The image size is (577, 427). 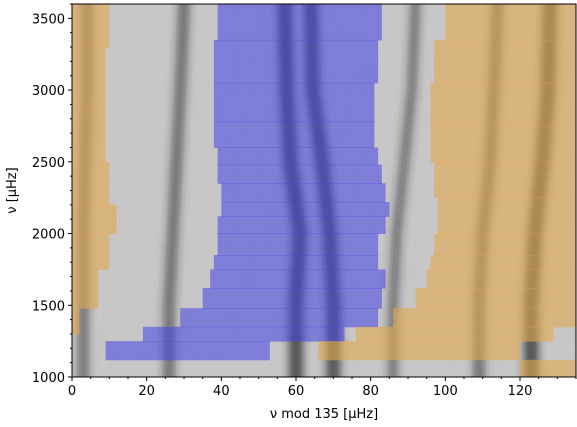 What do you see at coordinates (370, 391) in the screenshot?
I see `x-tick-label: 80` at bounding box center [370, 391].